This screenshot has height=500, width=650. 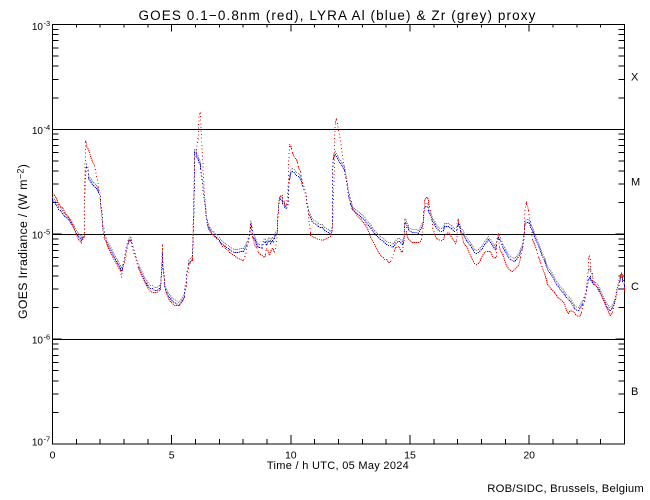 I want to click on svg-text: GOES Irradiance / (W m−2), so click(x=23, y=241).